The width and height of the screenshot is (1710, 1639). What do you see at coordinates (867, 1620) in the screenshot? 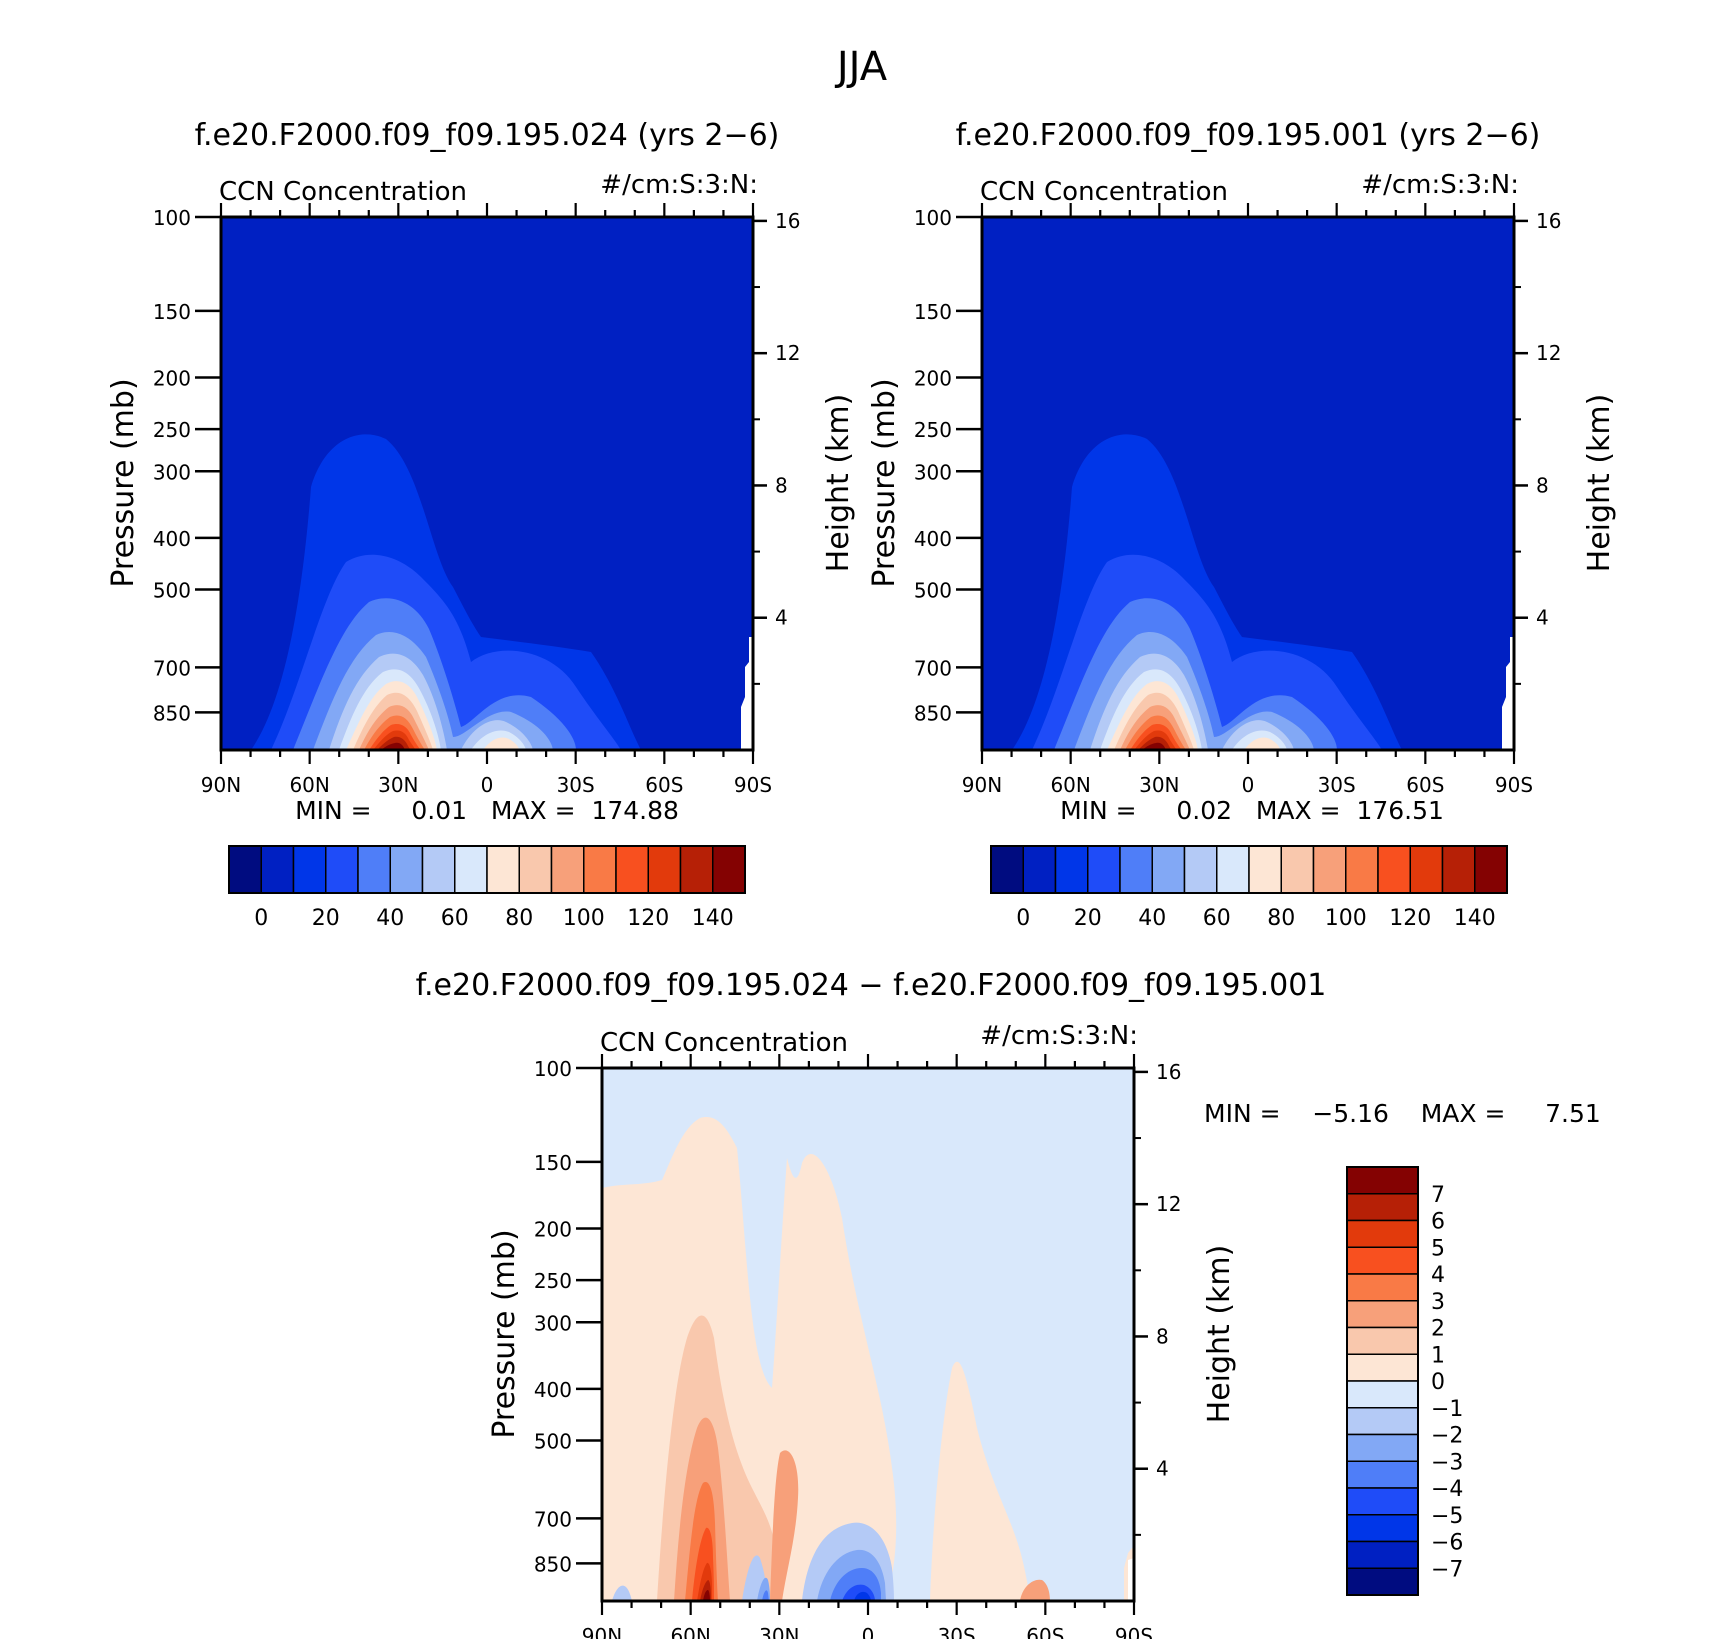
I see `bottom-axis: 90N 60N 30N 0 30S 60S 90S` at bounding box center [867, 1620].